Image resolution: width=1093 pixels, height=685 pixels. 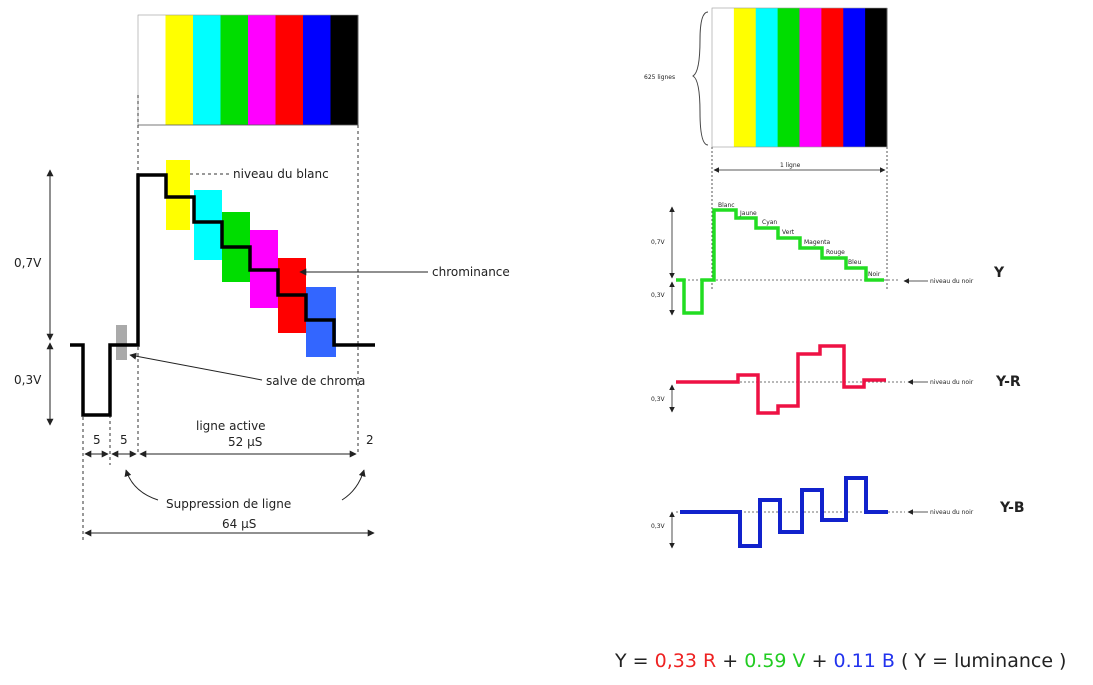 I want to click on left-bar-magenta, so click(x=262, y=70).